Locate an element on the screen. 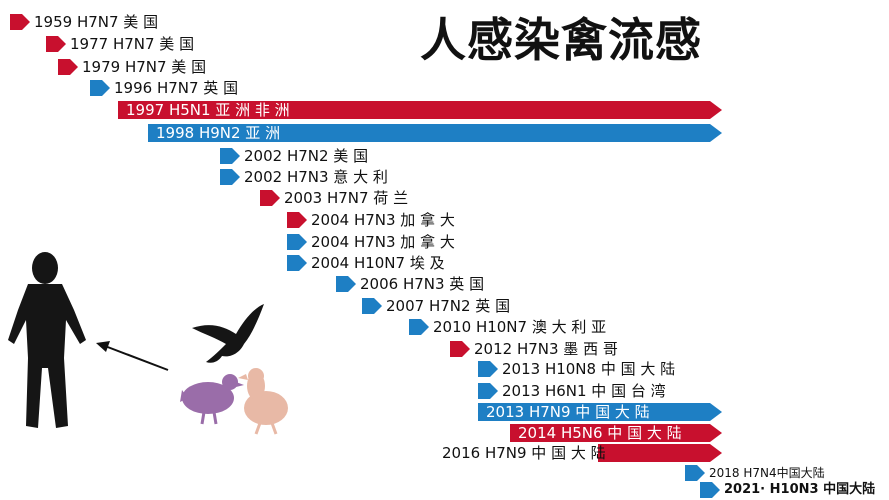  event-label: 2007 H7N2 英 国 is located at coordinates (448, 306).